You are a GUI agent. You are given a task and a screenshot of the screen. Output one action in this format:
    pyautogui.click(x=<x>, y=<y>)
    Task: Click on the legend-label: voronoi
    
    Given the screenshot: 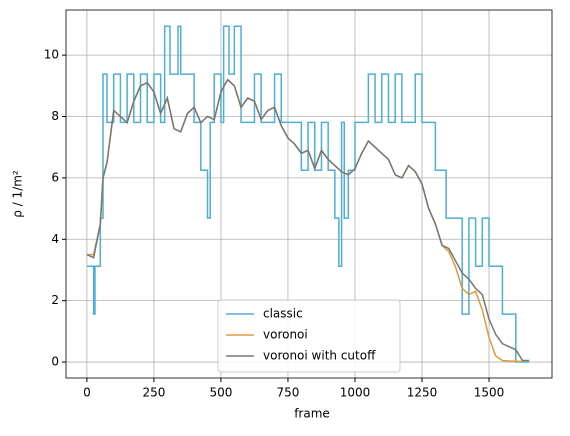 What is the action you would take?
    pyautogui.click(x=285, y=335)
    